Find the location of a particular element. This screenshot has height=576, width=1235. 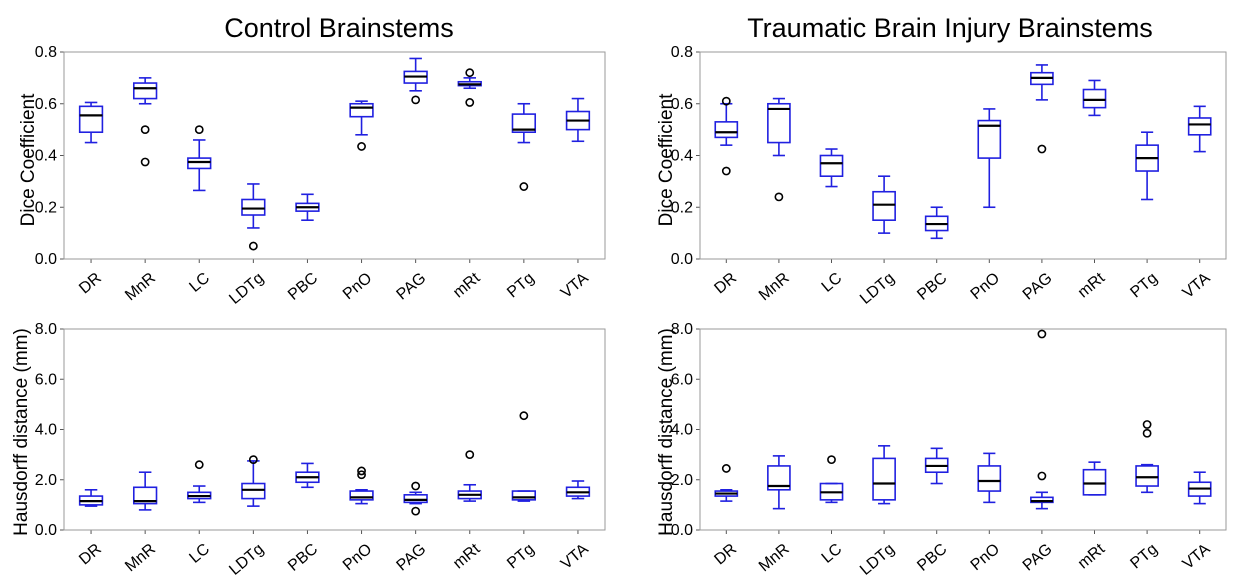

y-tick-label: 0.2 is located at coordinates (682, 207).